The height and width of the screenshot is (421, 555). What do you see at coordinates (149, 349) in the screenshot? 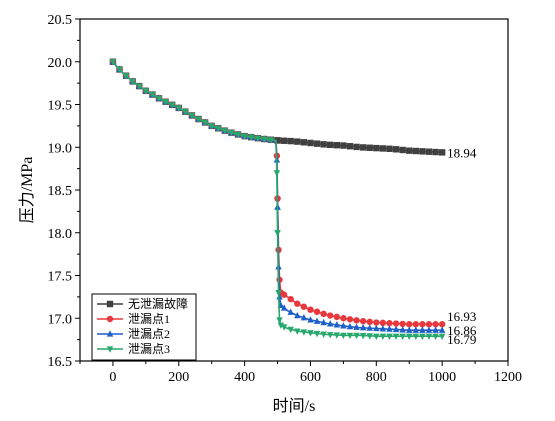
I see `legend-label: 泄漏点3` at bounding box center [149, 349].